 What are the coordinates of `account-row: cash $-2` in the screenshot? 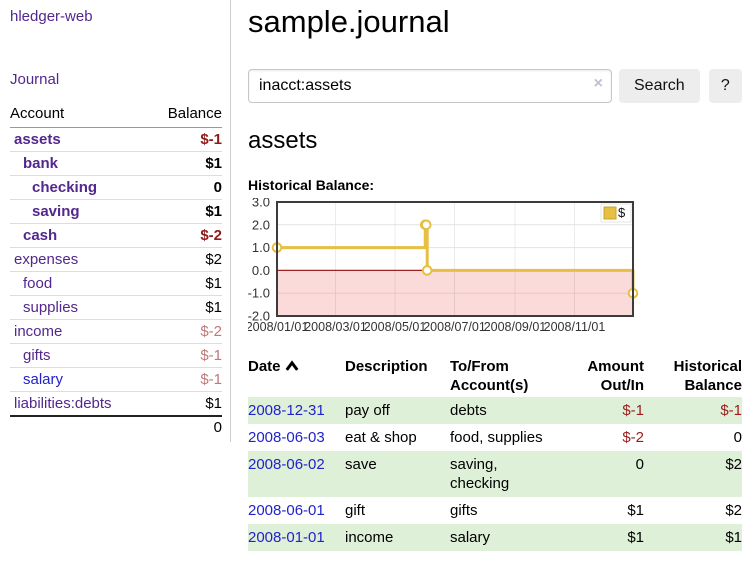 It's located at (116, 235).